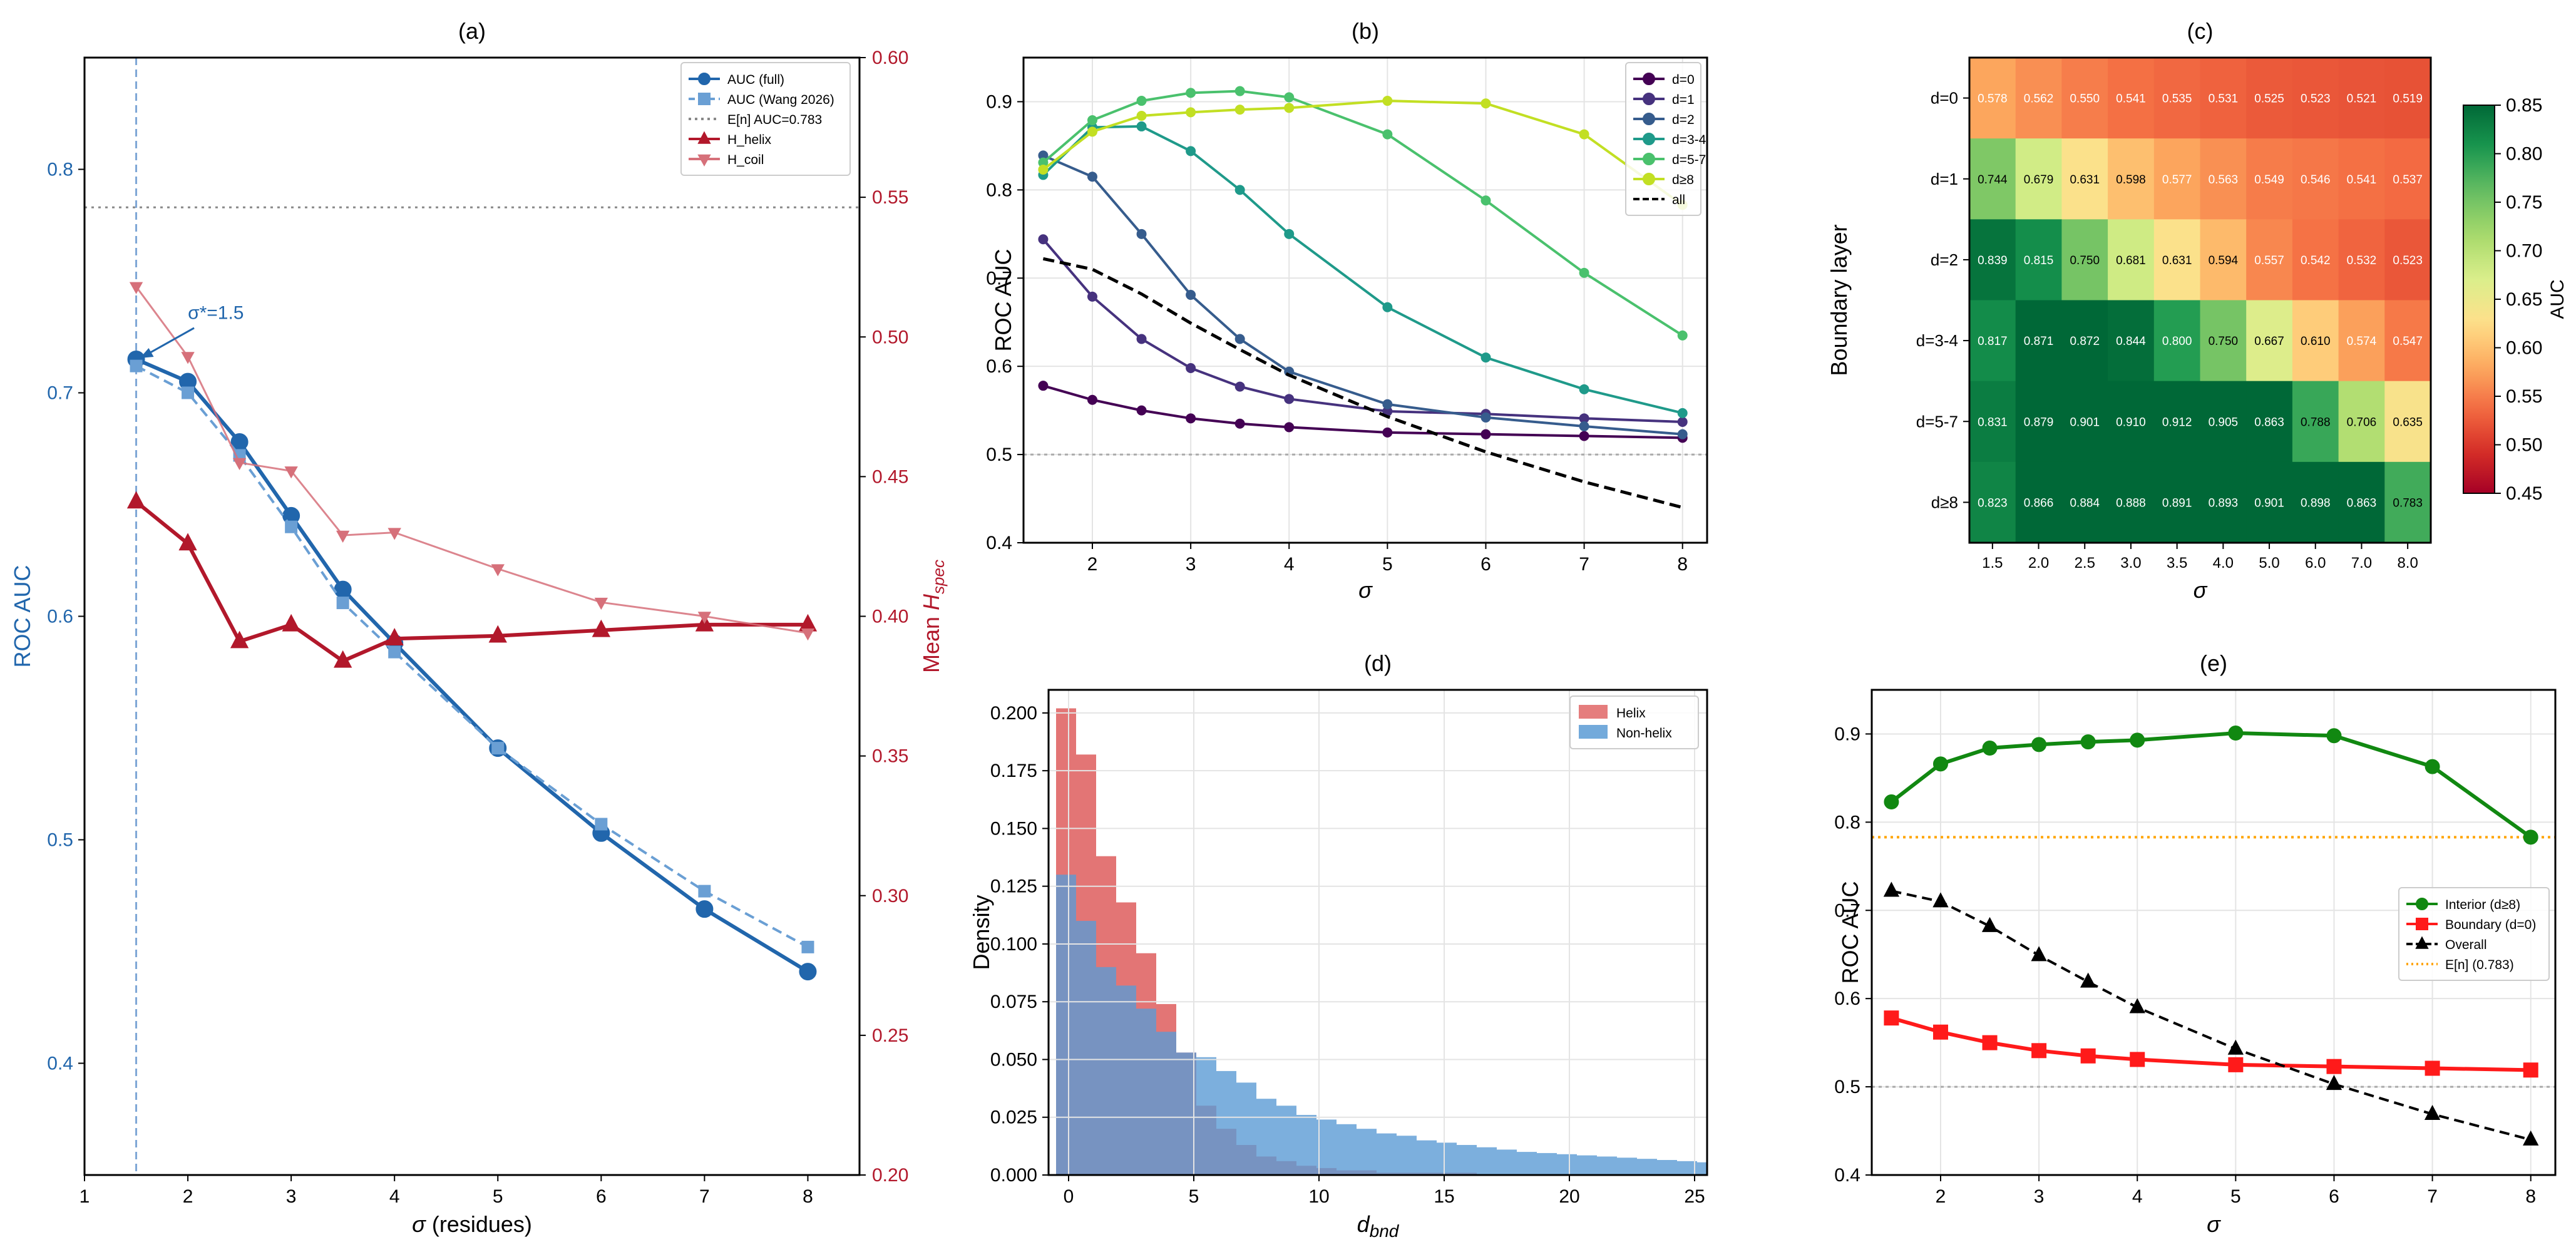 Image resolution: width=2576 pixels, height=1252 pixels. I want to click on y-tick-label: 0.200, so click(1013, 714).